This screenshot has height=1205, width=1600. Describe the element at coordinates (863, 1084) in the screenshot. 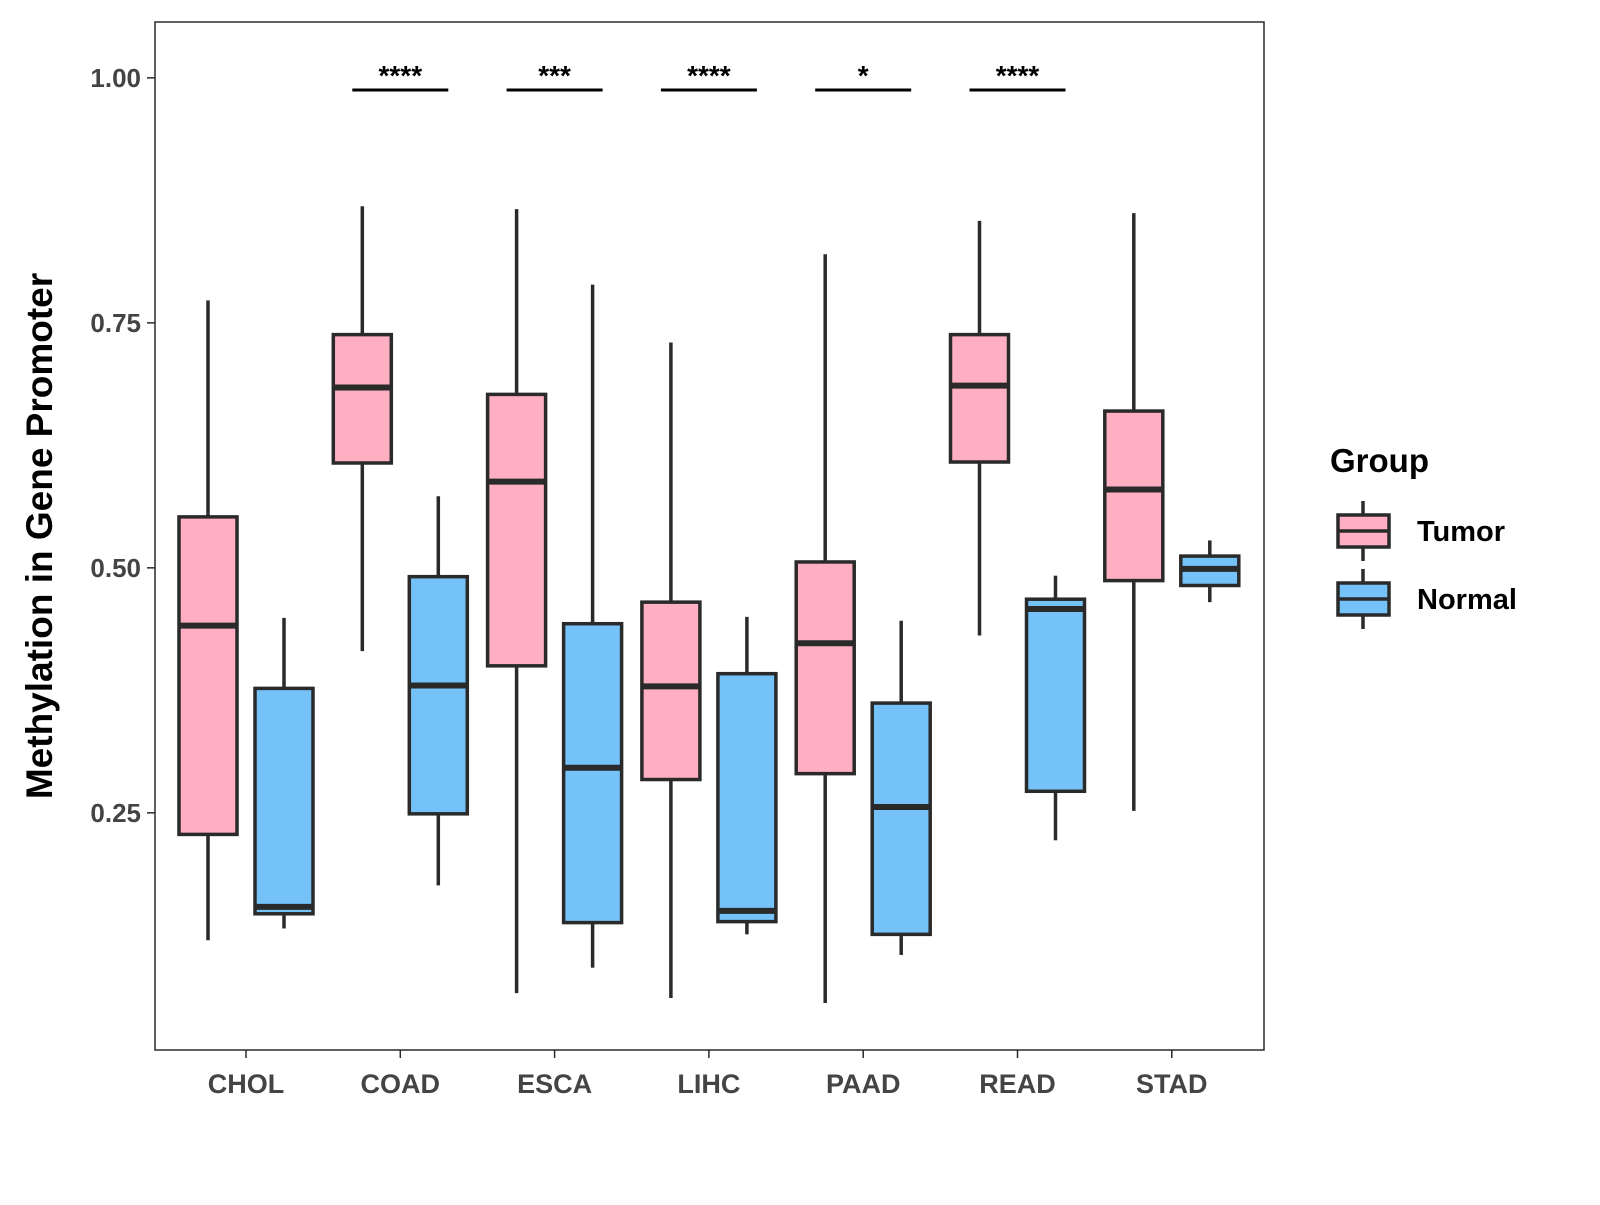

I see `x-tick-label: PAAD` at that location.